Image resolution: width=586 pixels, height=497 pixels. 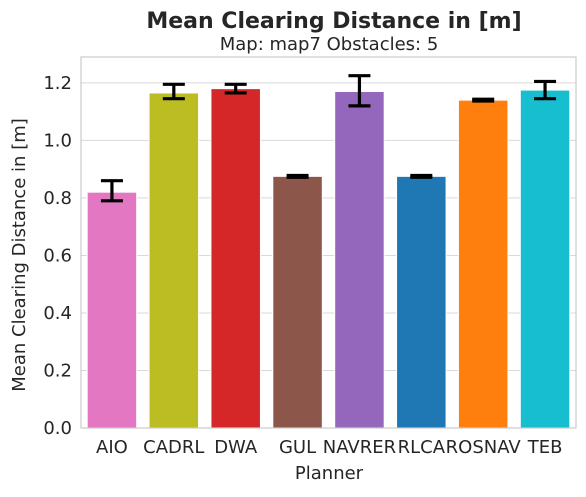 I want to click on chart-subtitle: Map: map7 Obstacles: 5, so click(x=329, y=44).